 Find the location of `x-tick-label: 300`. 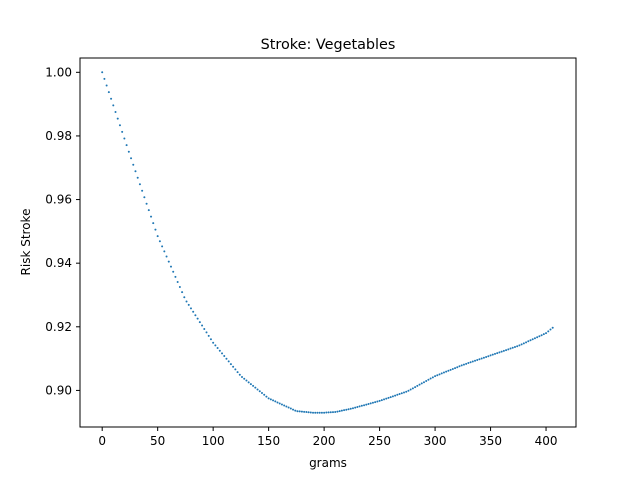

x-tick-label: 300 is located at coordinates (435, 441).